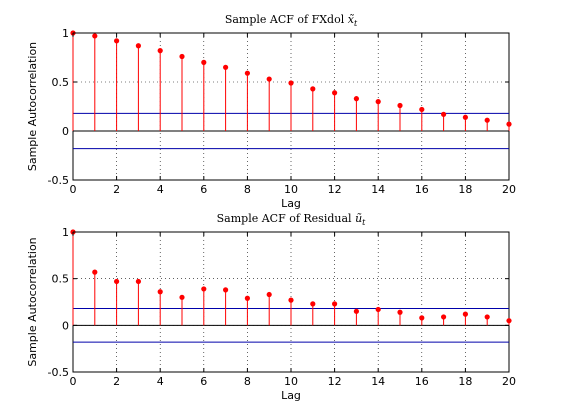 This screenshot has width=561, height=420. What do you see at coordinates (291, 20) in the screenshot?
I see `chart-title: Sample ACF of FXdol x̃t` at bounding box center [291, 20].